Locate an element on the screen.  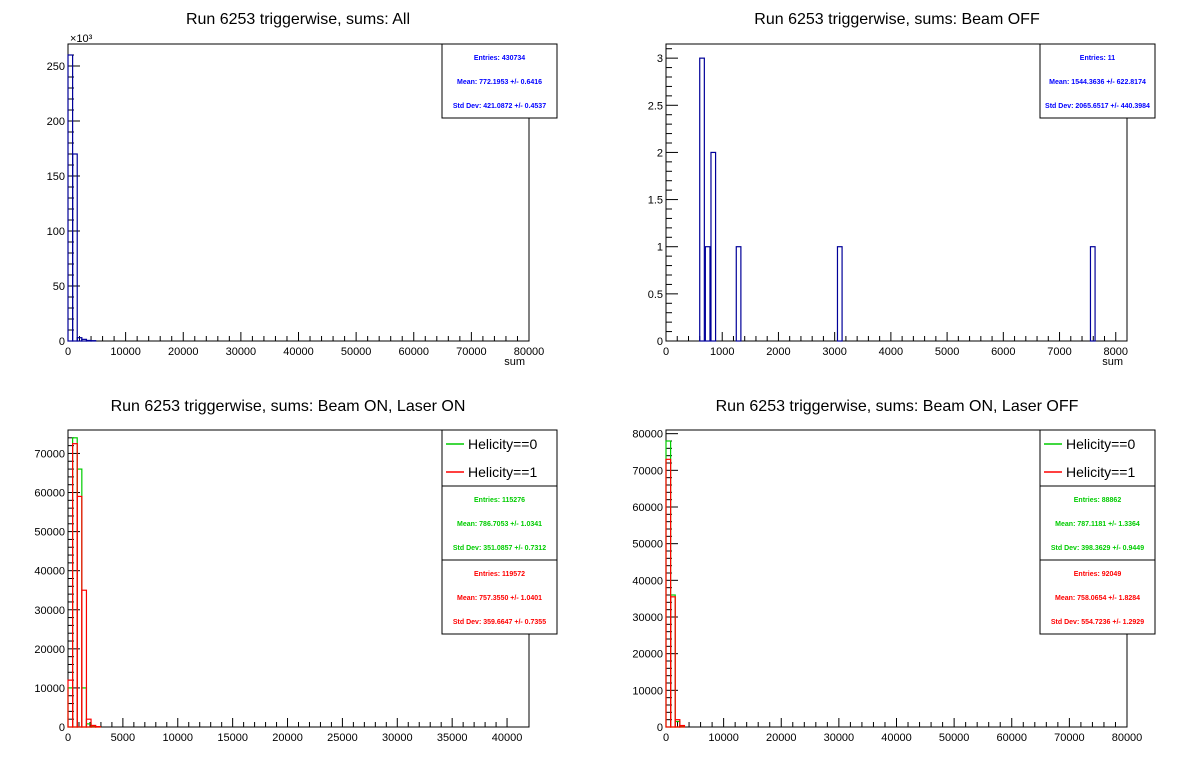
stats-line: Mean: 786.7053 +/- 1.0341 is located at coordinates (499, 524).